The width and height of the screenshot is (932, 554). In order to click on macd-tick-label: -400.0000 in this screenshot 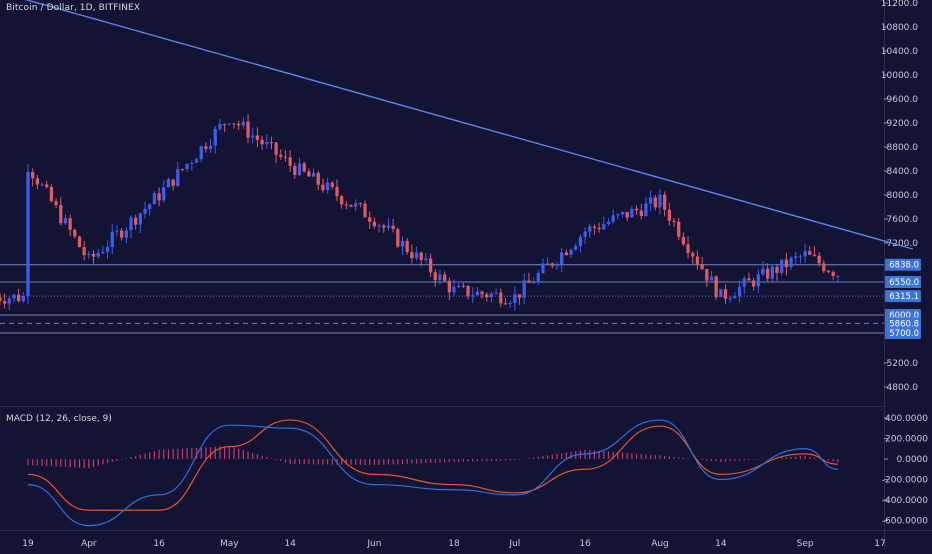, I will do `click(905, 501)`.